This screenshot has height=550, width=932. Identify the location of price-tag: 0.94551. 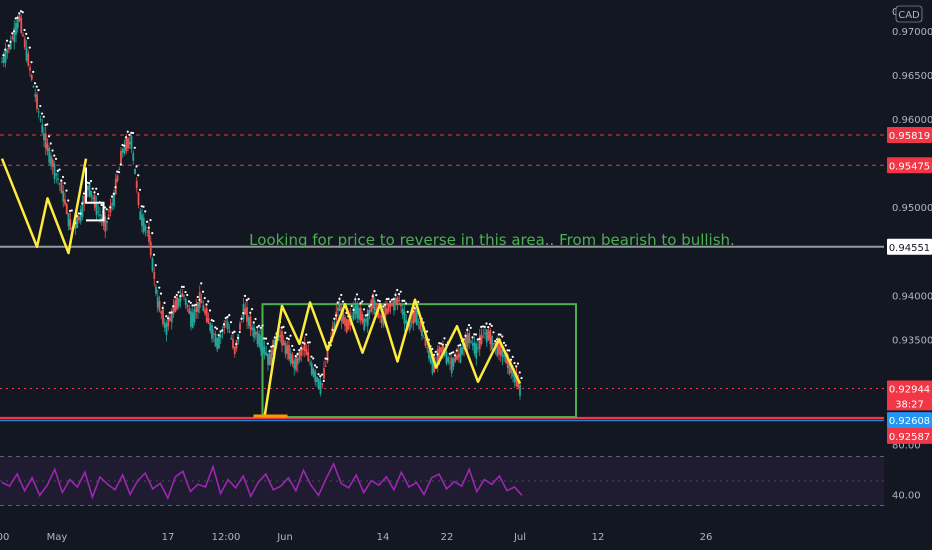
(909, 246).